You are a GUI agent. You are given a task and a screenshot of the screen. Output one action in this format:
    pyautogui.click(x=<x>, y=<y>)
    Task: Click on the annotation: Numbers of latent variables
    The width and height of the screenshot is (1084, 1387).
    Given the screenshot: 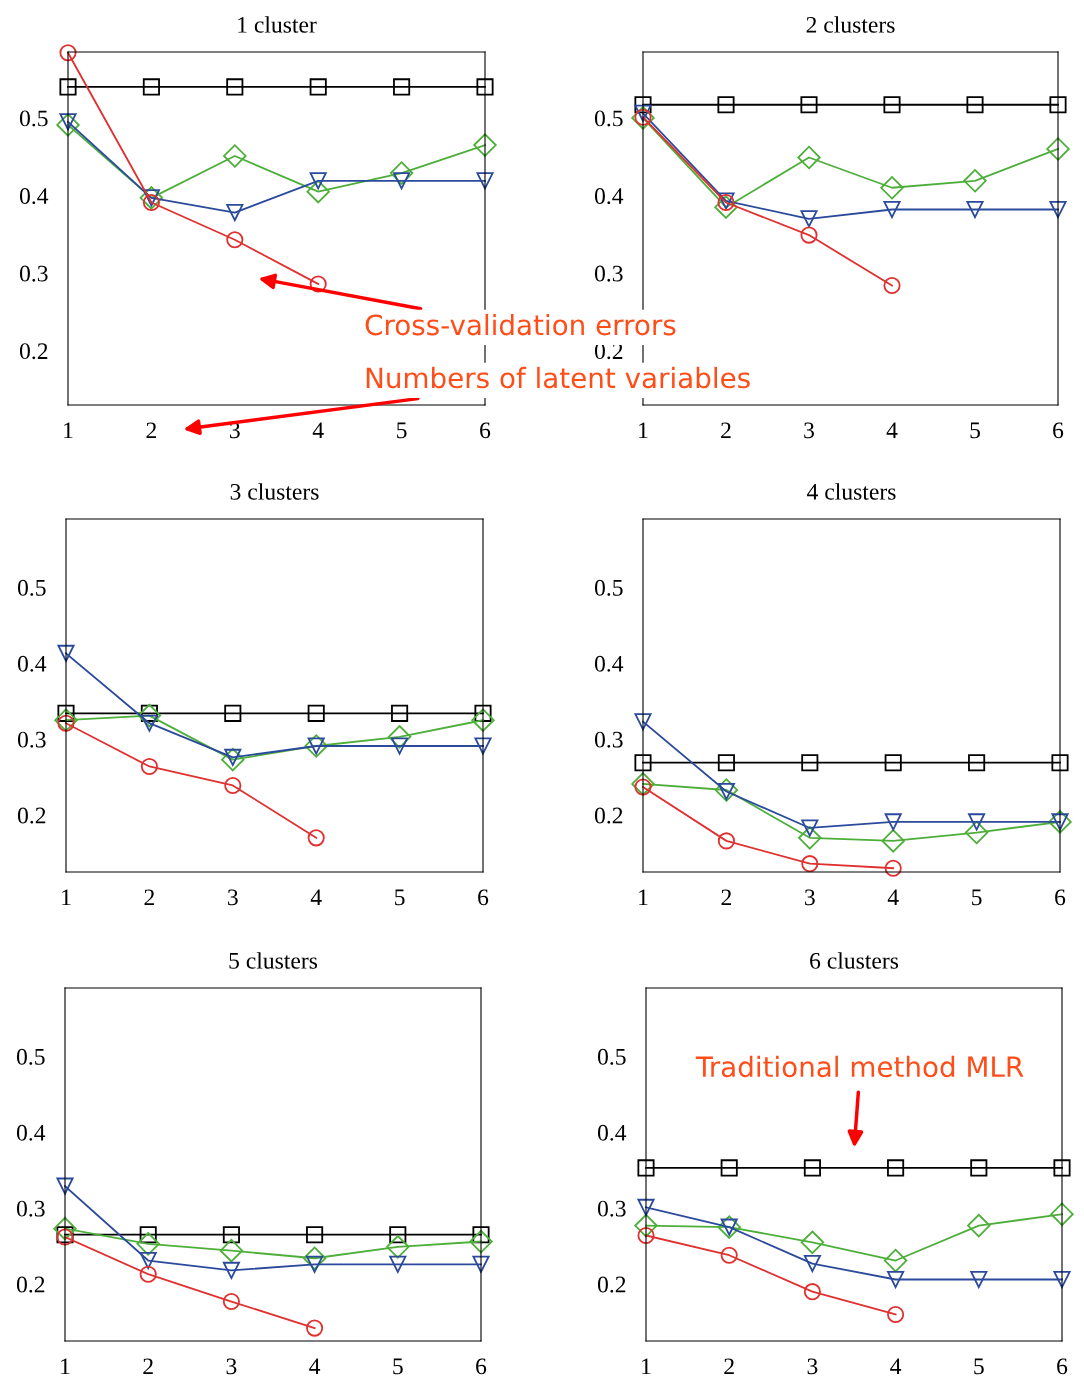 What is the action you would take?
    pyautogui.click(x=558, y=377)
    